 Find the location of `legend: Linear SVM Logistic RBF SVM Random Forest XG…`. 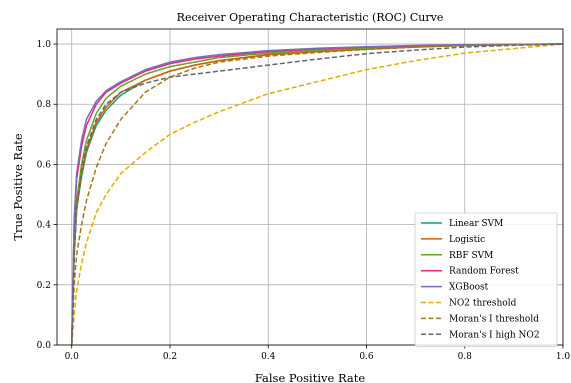

legend: Linear SVM Logistic RBF SVM Random Forest XG… is located at coordinates (486, 279).